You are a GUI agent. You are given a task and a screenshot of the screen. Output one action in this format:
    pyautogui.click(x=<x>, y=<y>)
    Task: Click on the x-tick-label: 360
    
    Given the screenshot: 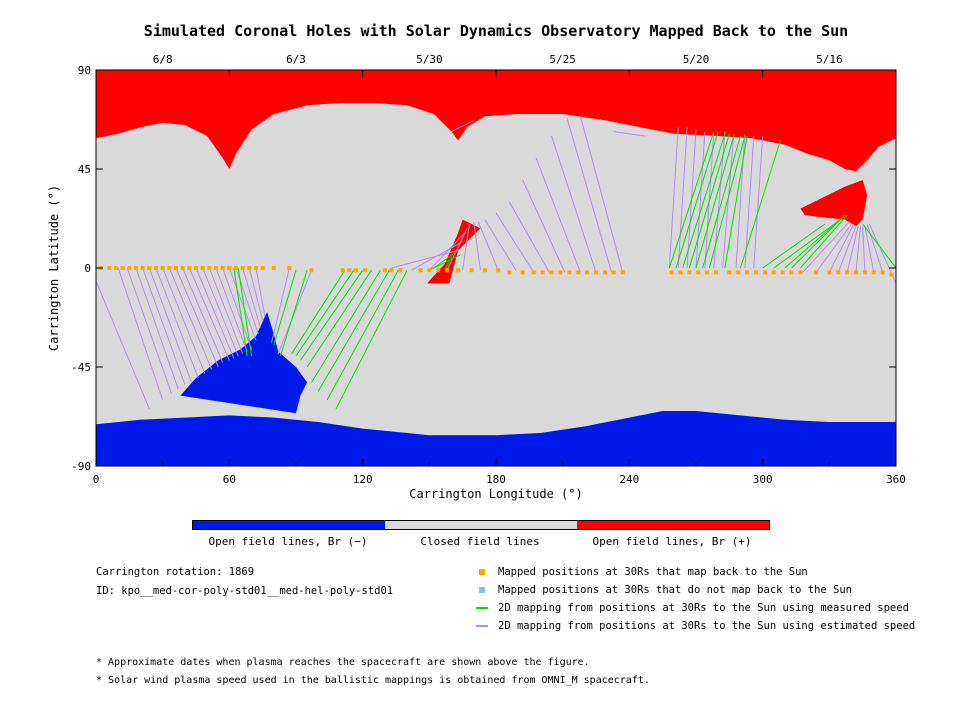 What is the action you would take?
    pyautogui.click(x=896, y=479)
    